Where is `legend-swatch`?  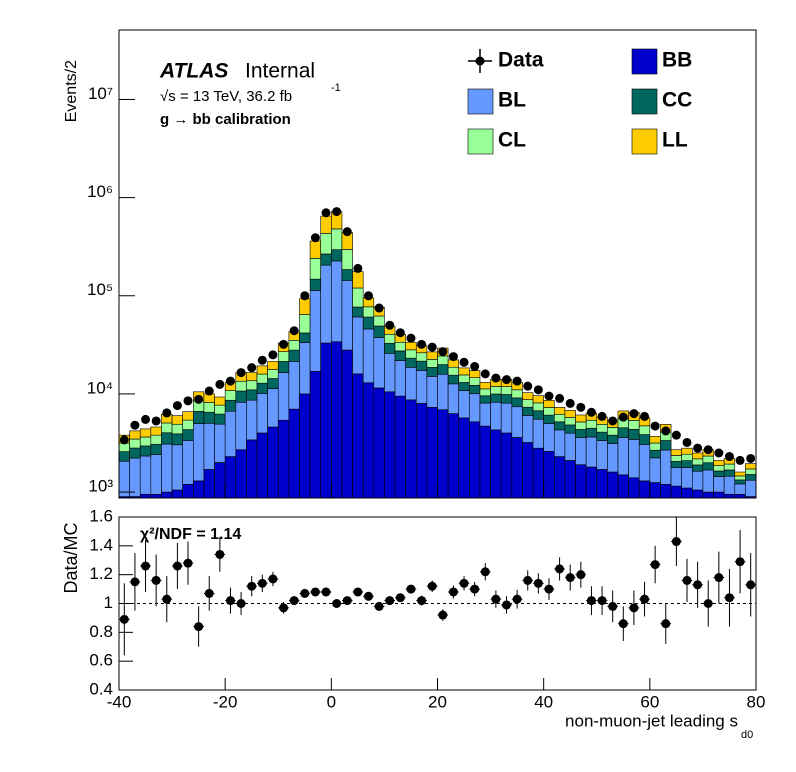
legend-swatch is located at coordinates (644, 141).